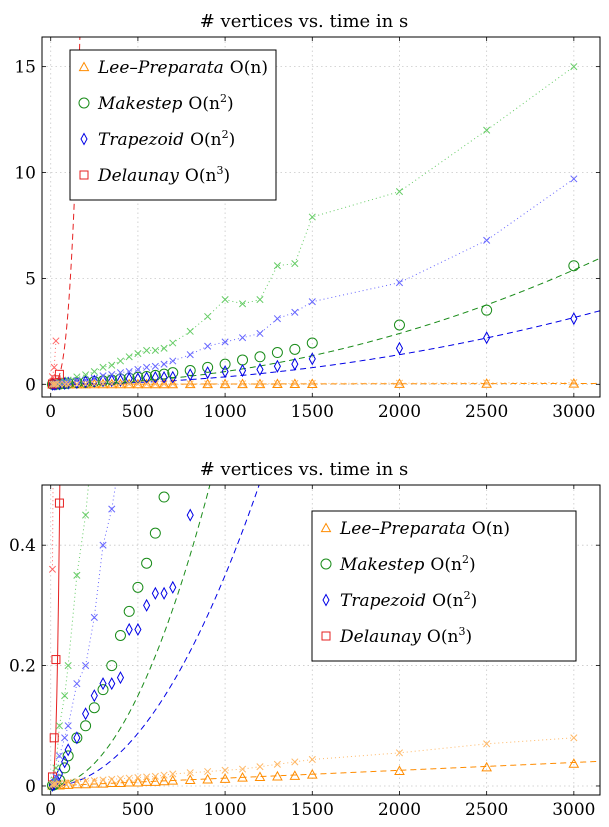 The image size is (609, 827). Describe the element at coordinates (573, 412) in the screenshot. I see `x-tick-label: 3000` at that location.